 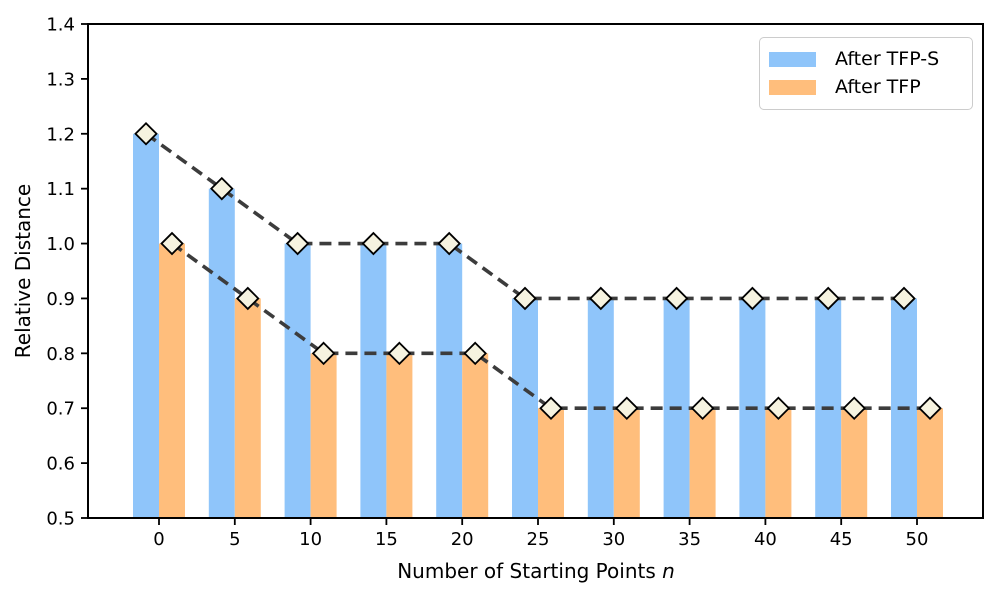 I want to click on legend-label-after-tfp-s: After TFP-S, so click(x=887, y=59).